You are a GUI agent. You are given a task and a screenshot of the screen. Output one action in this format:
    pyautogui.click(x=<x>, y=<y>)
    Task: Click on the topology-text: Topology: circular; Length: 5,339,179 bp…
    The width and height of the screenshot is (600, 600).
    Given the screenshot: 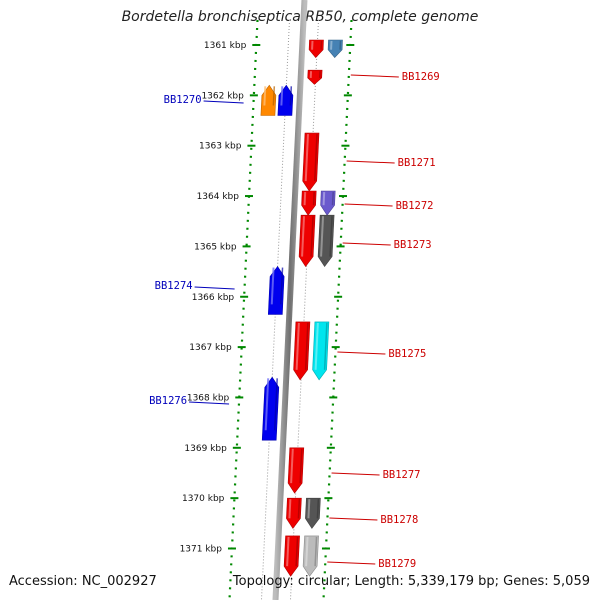 What is the action you would take?
    pyautogui.click(x=411, y=581)
    